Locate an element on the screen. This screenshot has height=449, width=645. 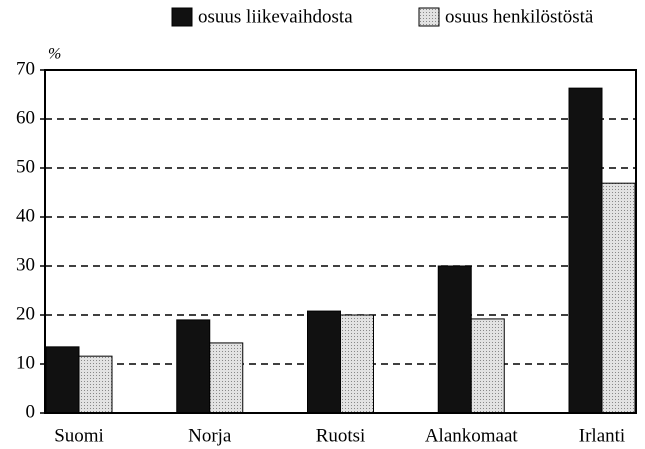
y-tick-label: 10 is located at coordinates (25, 362).